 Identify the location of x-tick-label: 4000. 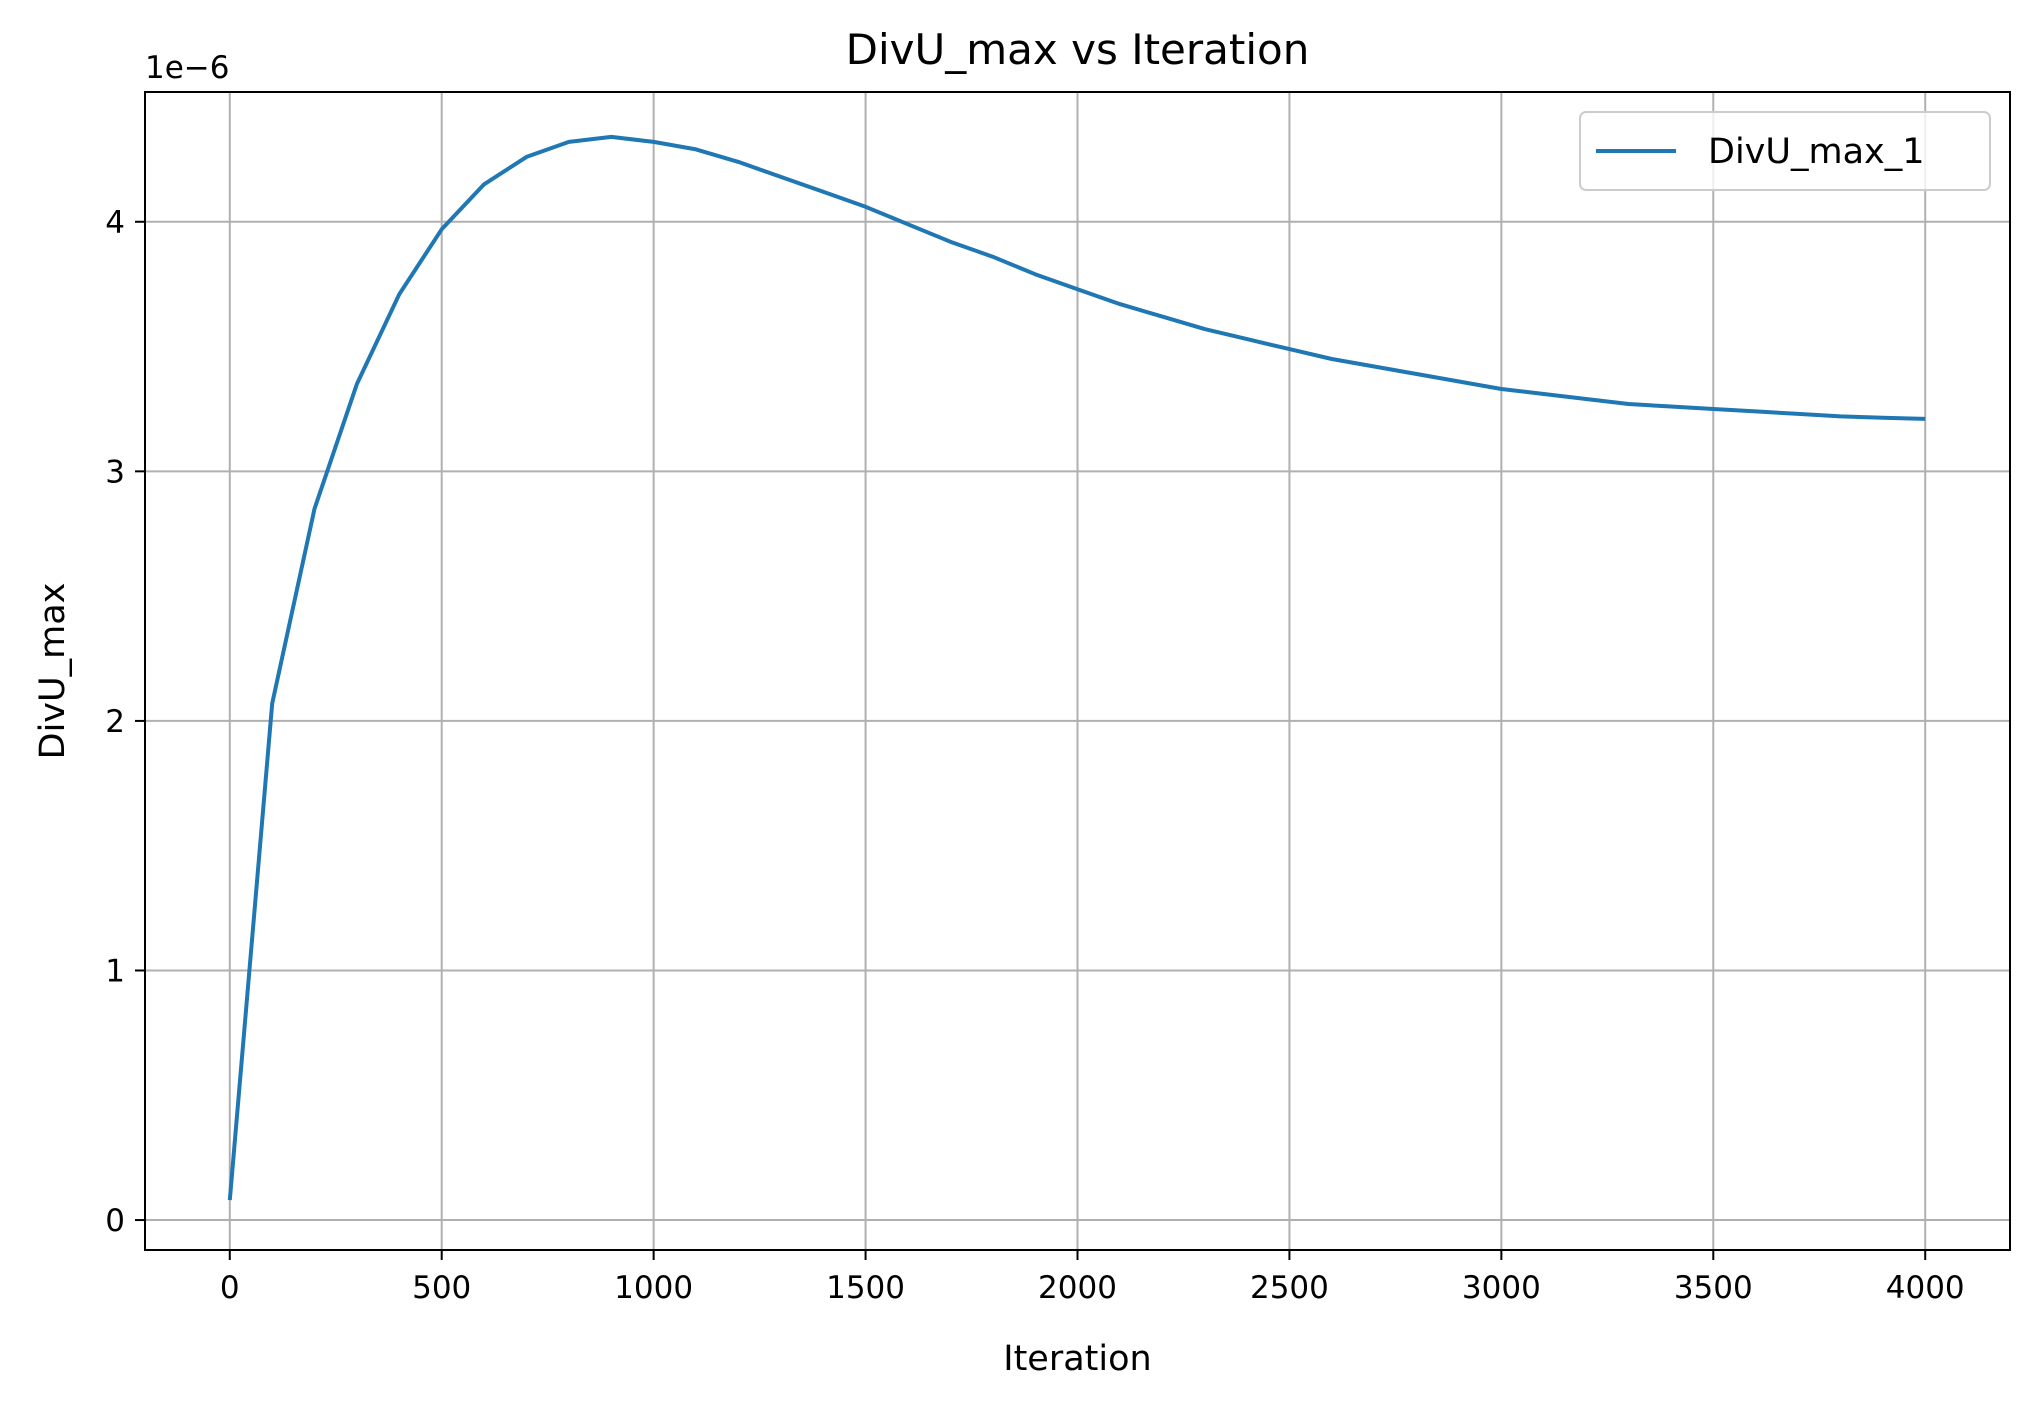
(1925, 1288).